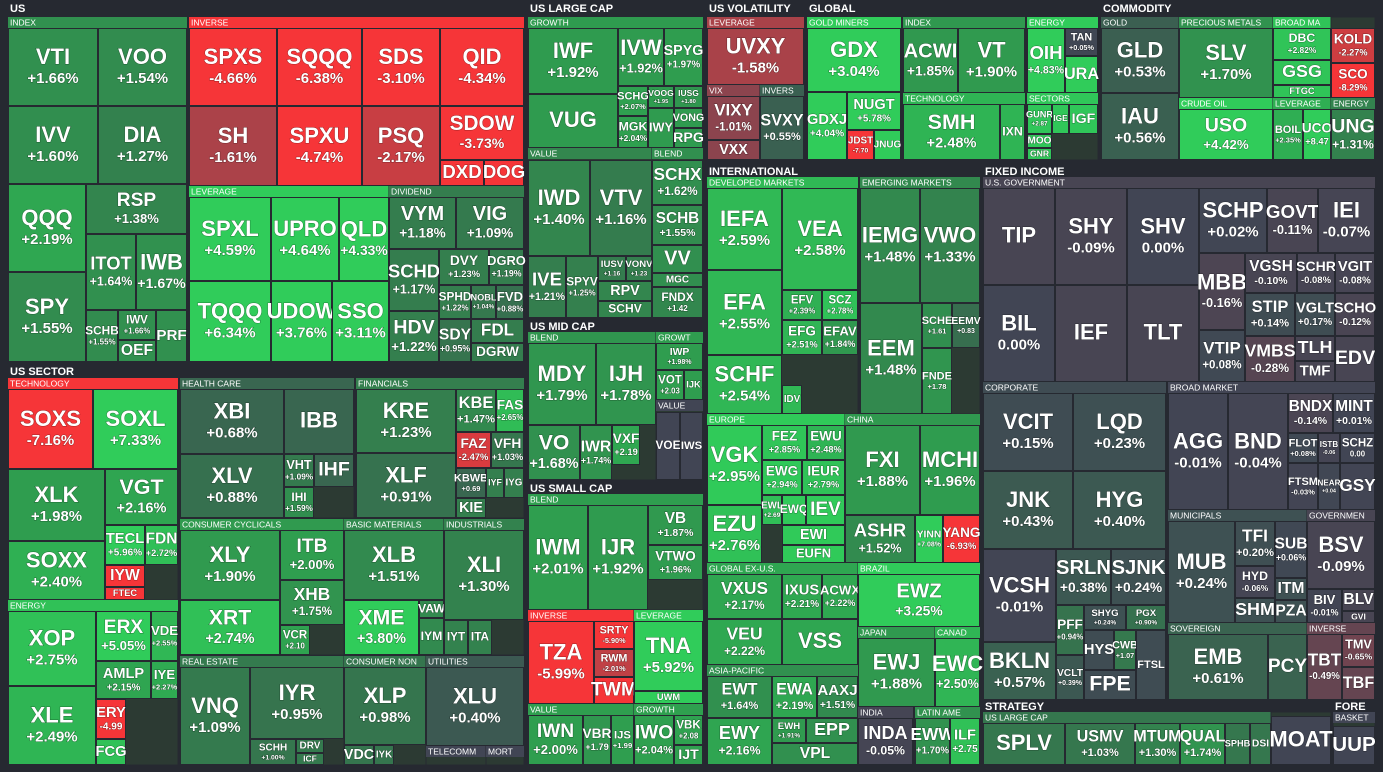 This screenshot has height=772, width=1383. What do you see at coordinates (1352, 52) in the screenshot?
I see `tile-change: -2.27%` at bounding box center [1352, 52].